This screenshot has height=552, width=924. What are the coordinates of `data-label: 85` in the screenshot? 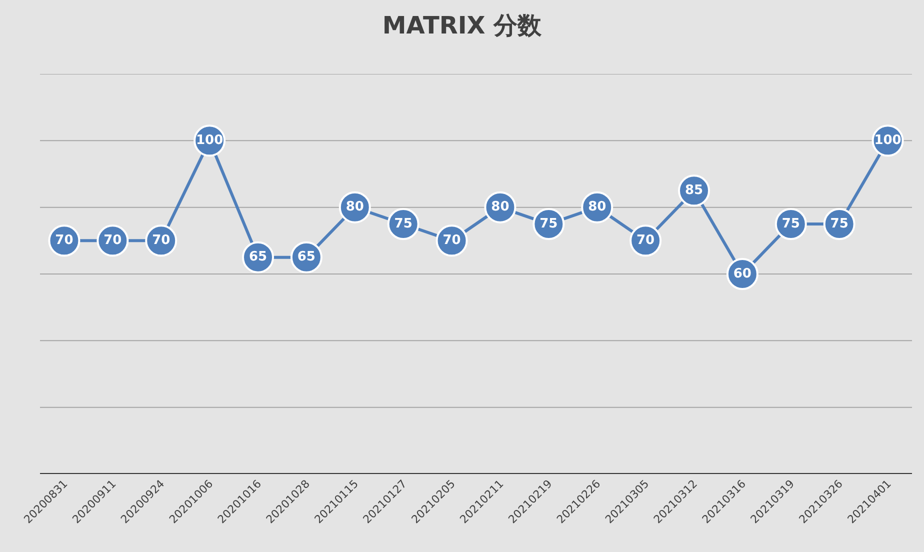 It's located at (694, 190).